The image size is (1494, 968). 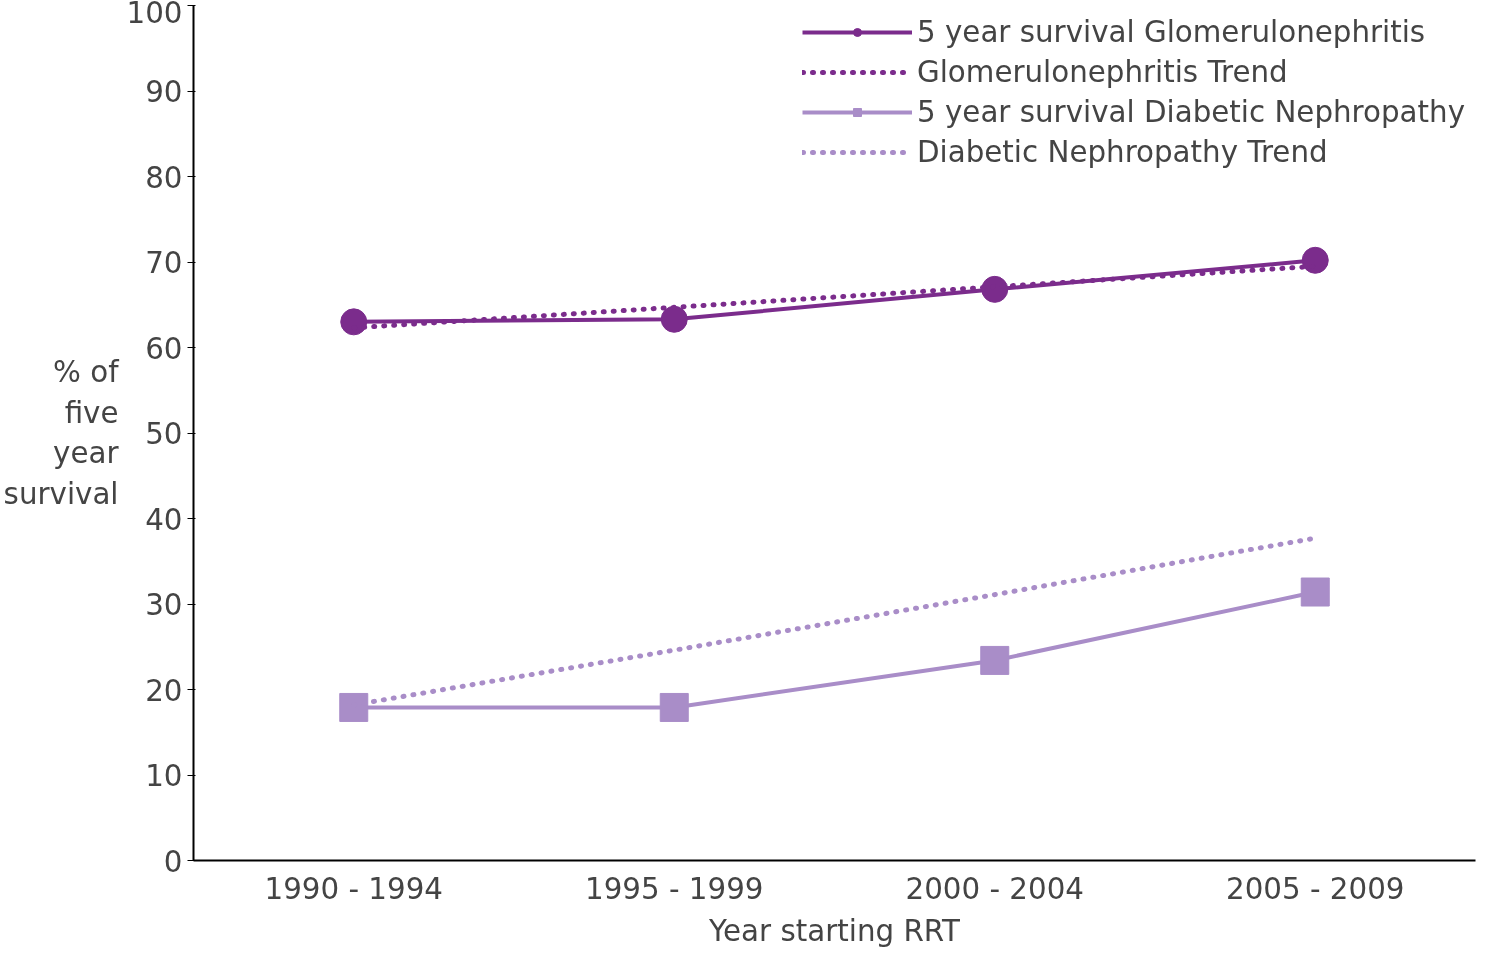 I want to click on y-tick-label: 70, so click(x=164, y=263).